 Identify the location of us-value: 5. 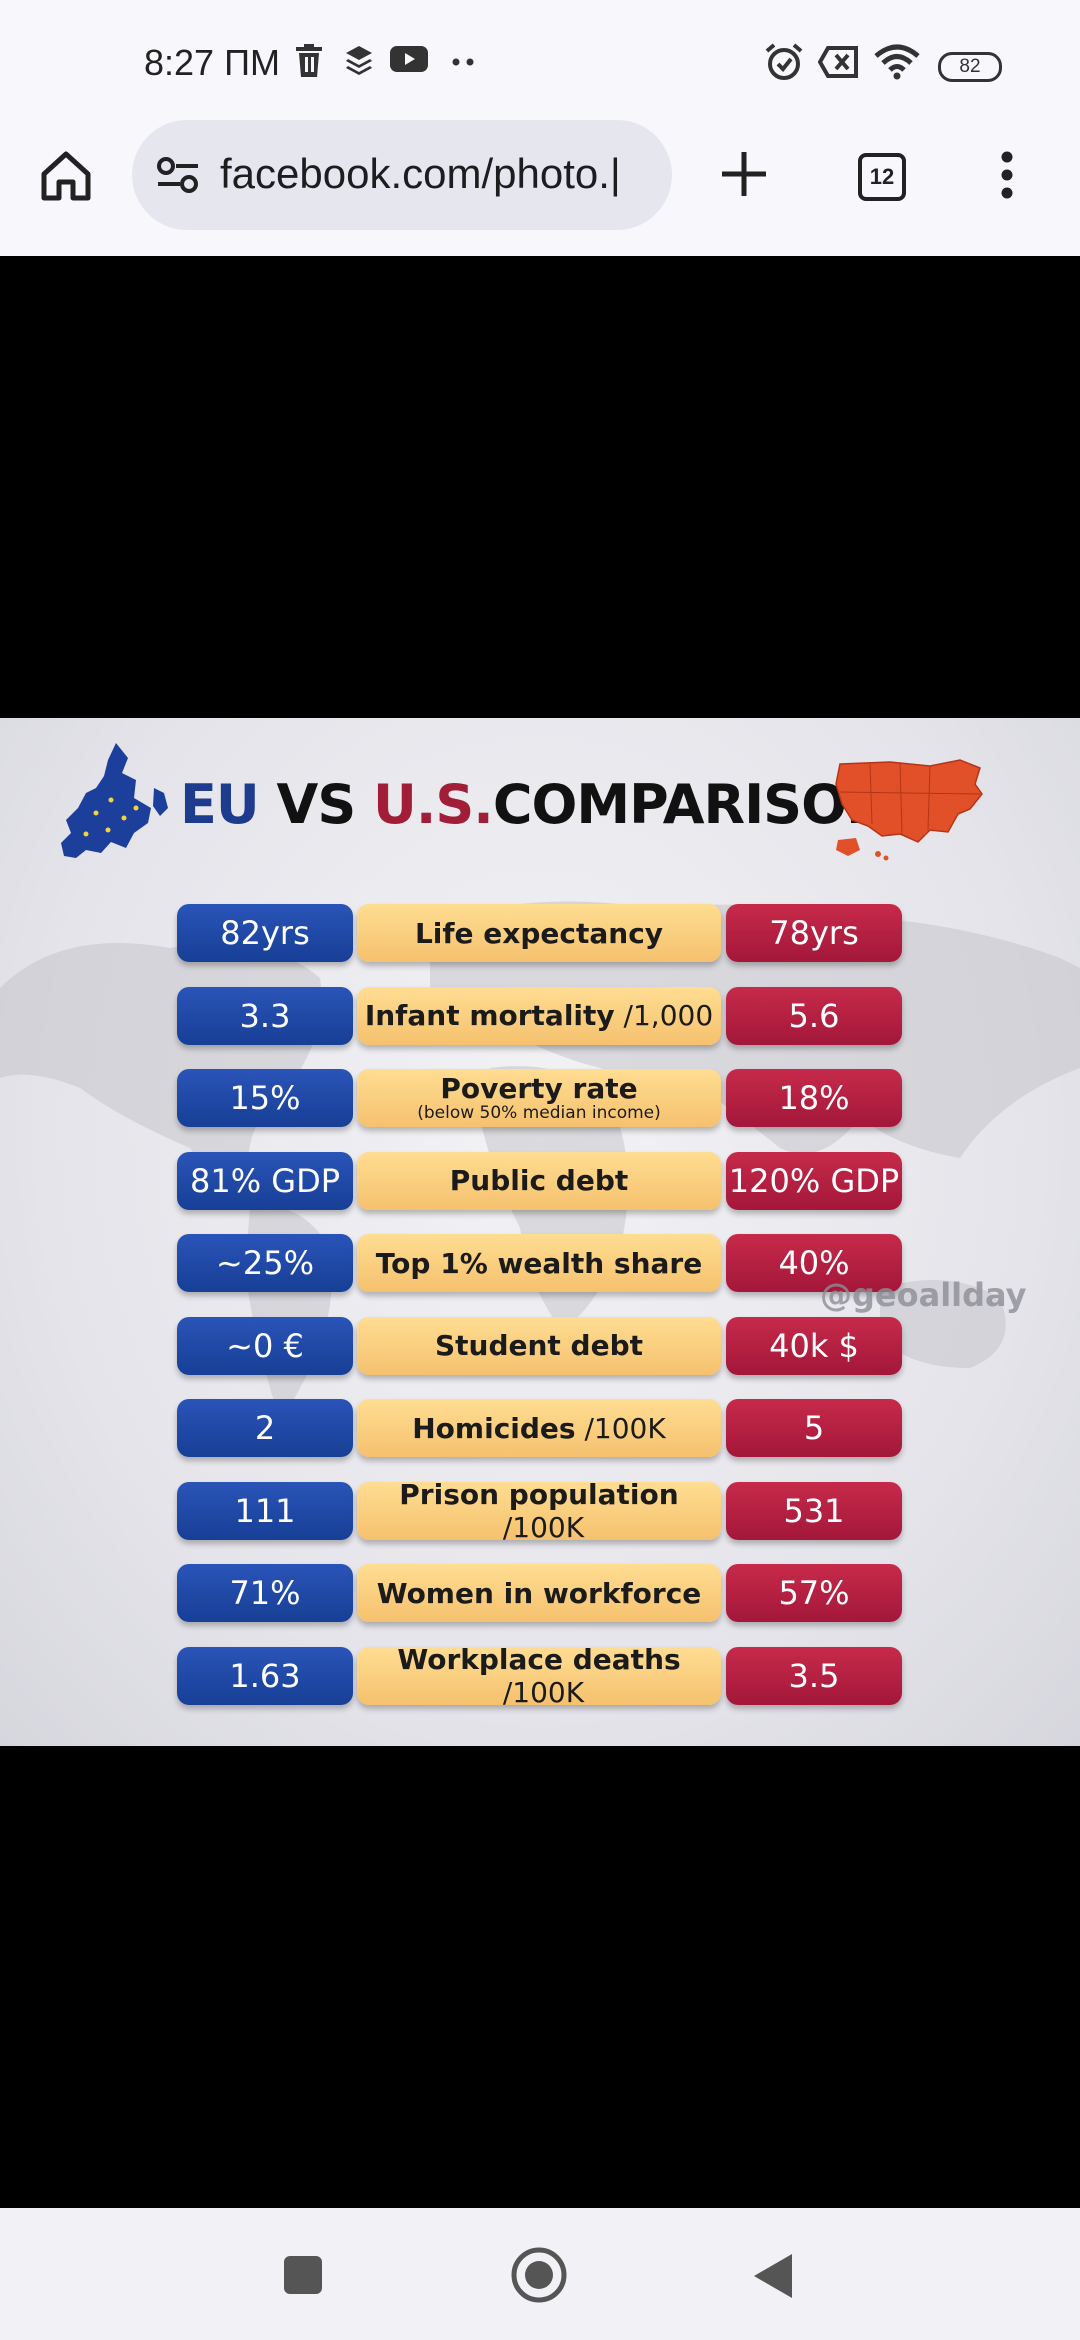
(814, 1428).